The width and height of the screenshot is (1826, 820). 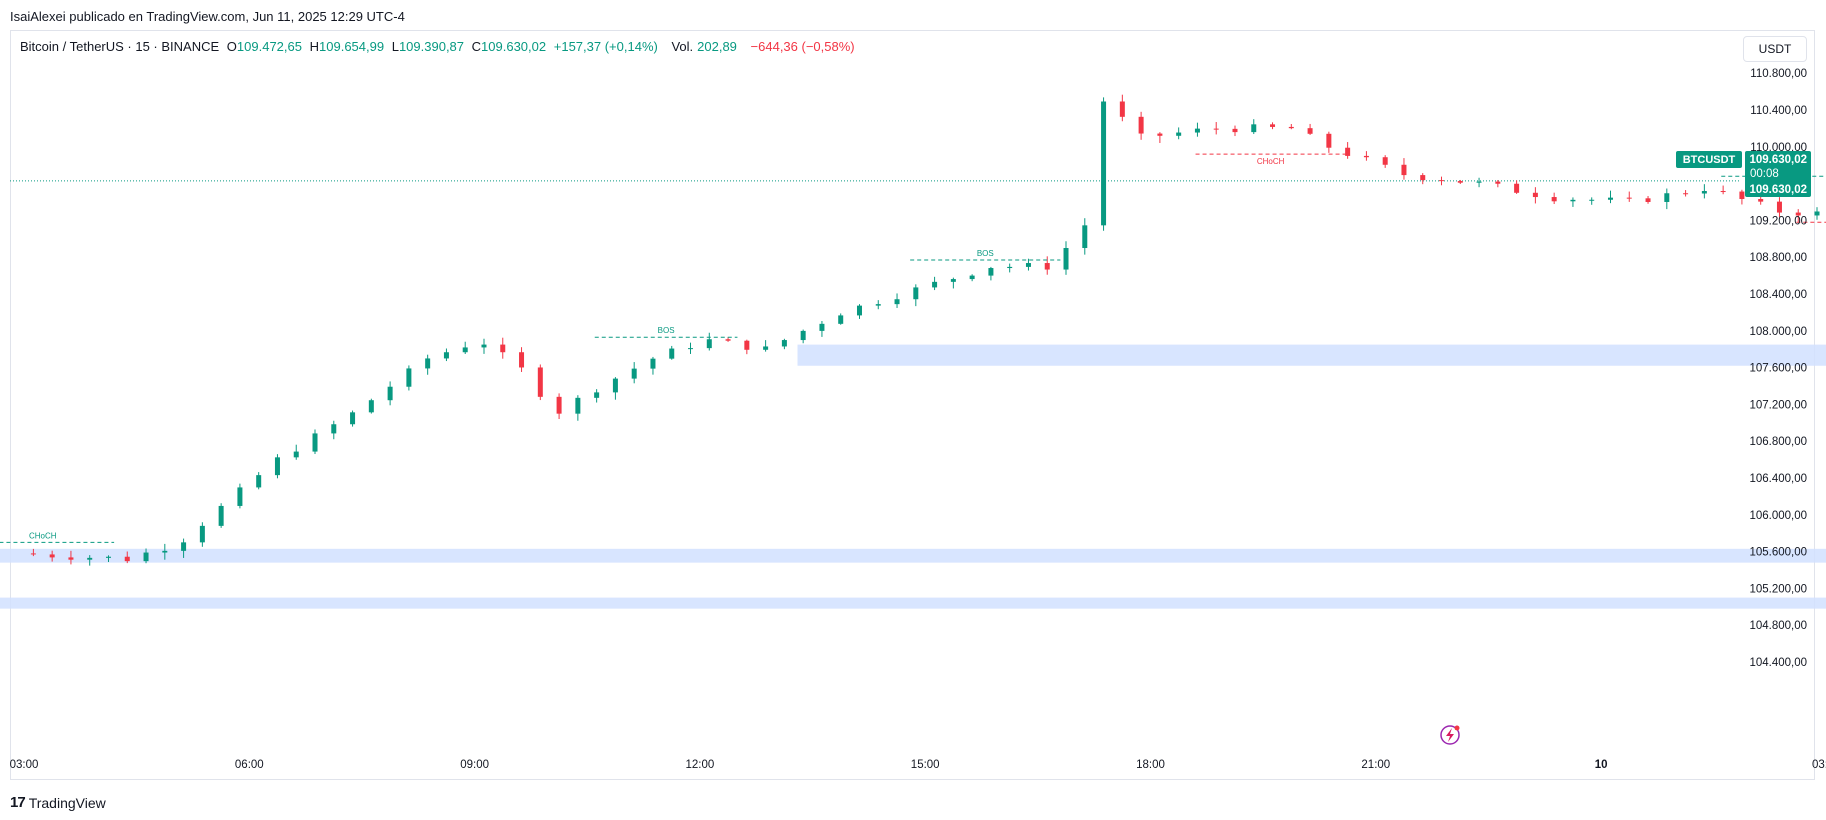 I want to click on price-badge, so click(x=1778, y=174).